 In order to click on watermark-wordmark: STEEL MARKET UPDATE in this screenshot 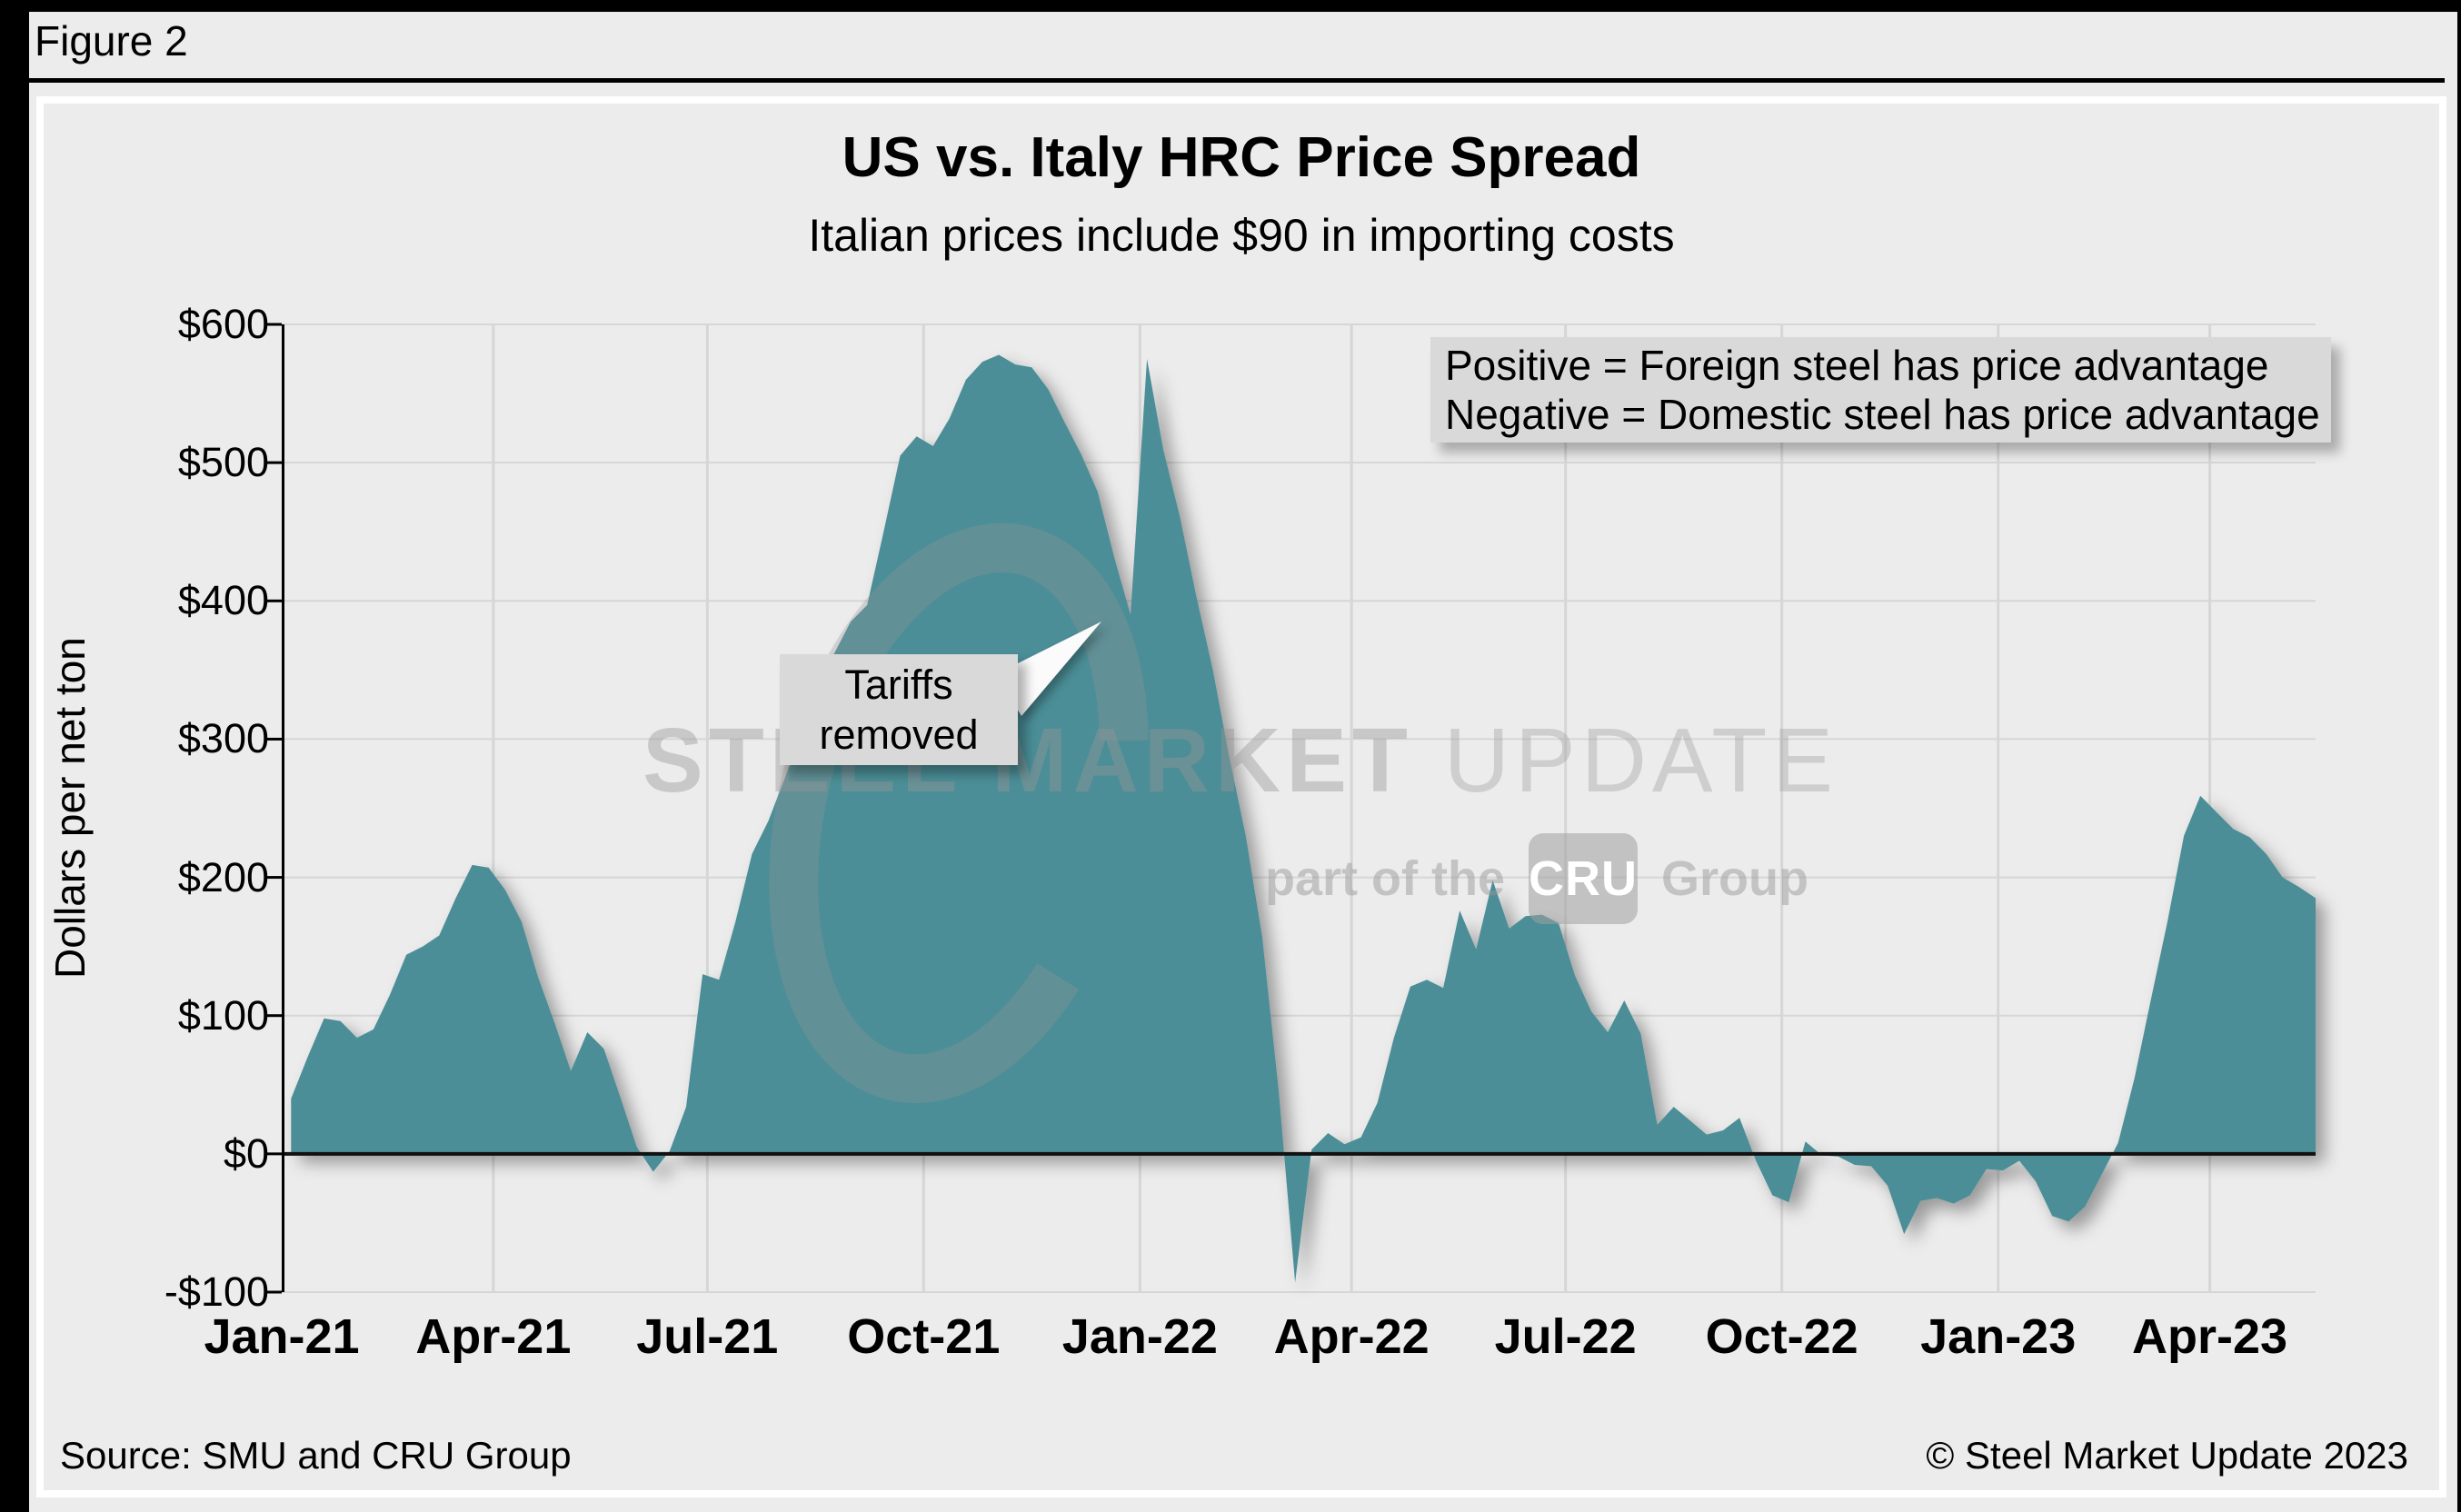, I will do `click(1240, 761)`.